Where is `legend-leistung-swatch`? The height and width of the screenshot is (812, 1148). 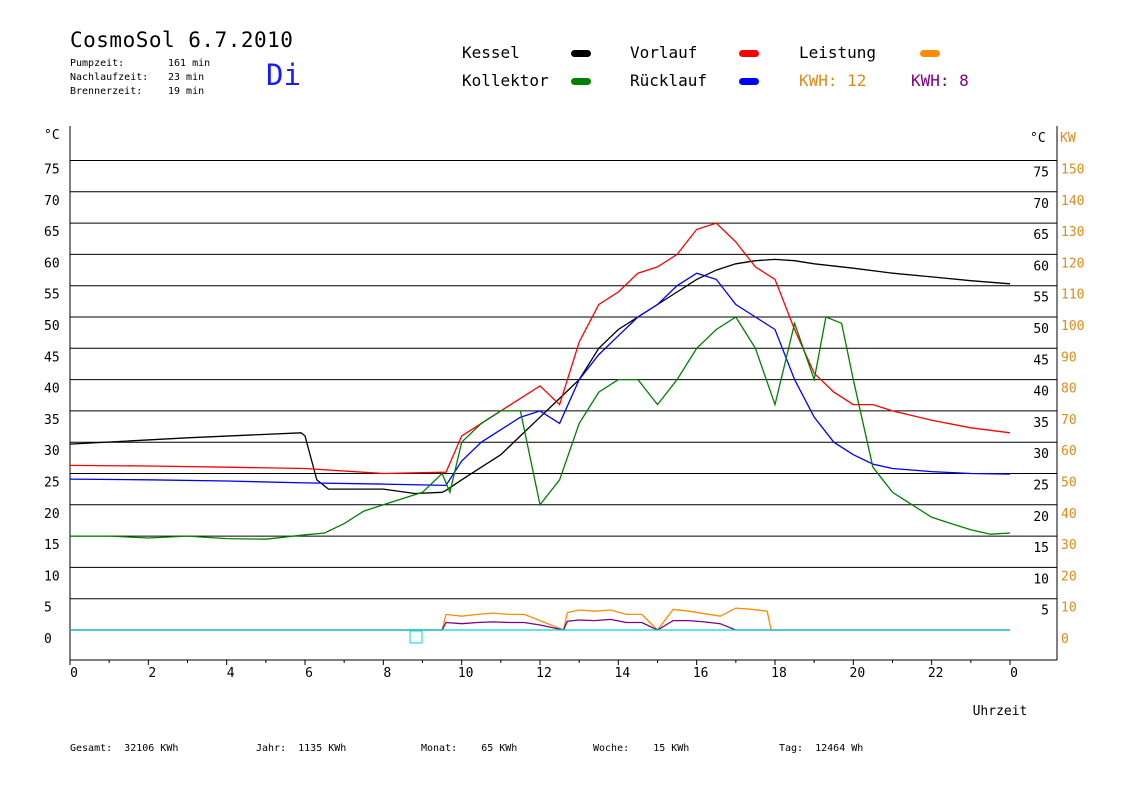
legend-leistung-swatch is located at coordinates (930, 53).